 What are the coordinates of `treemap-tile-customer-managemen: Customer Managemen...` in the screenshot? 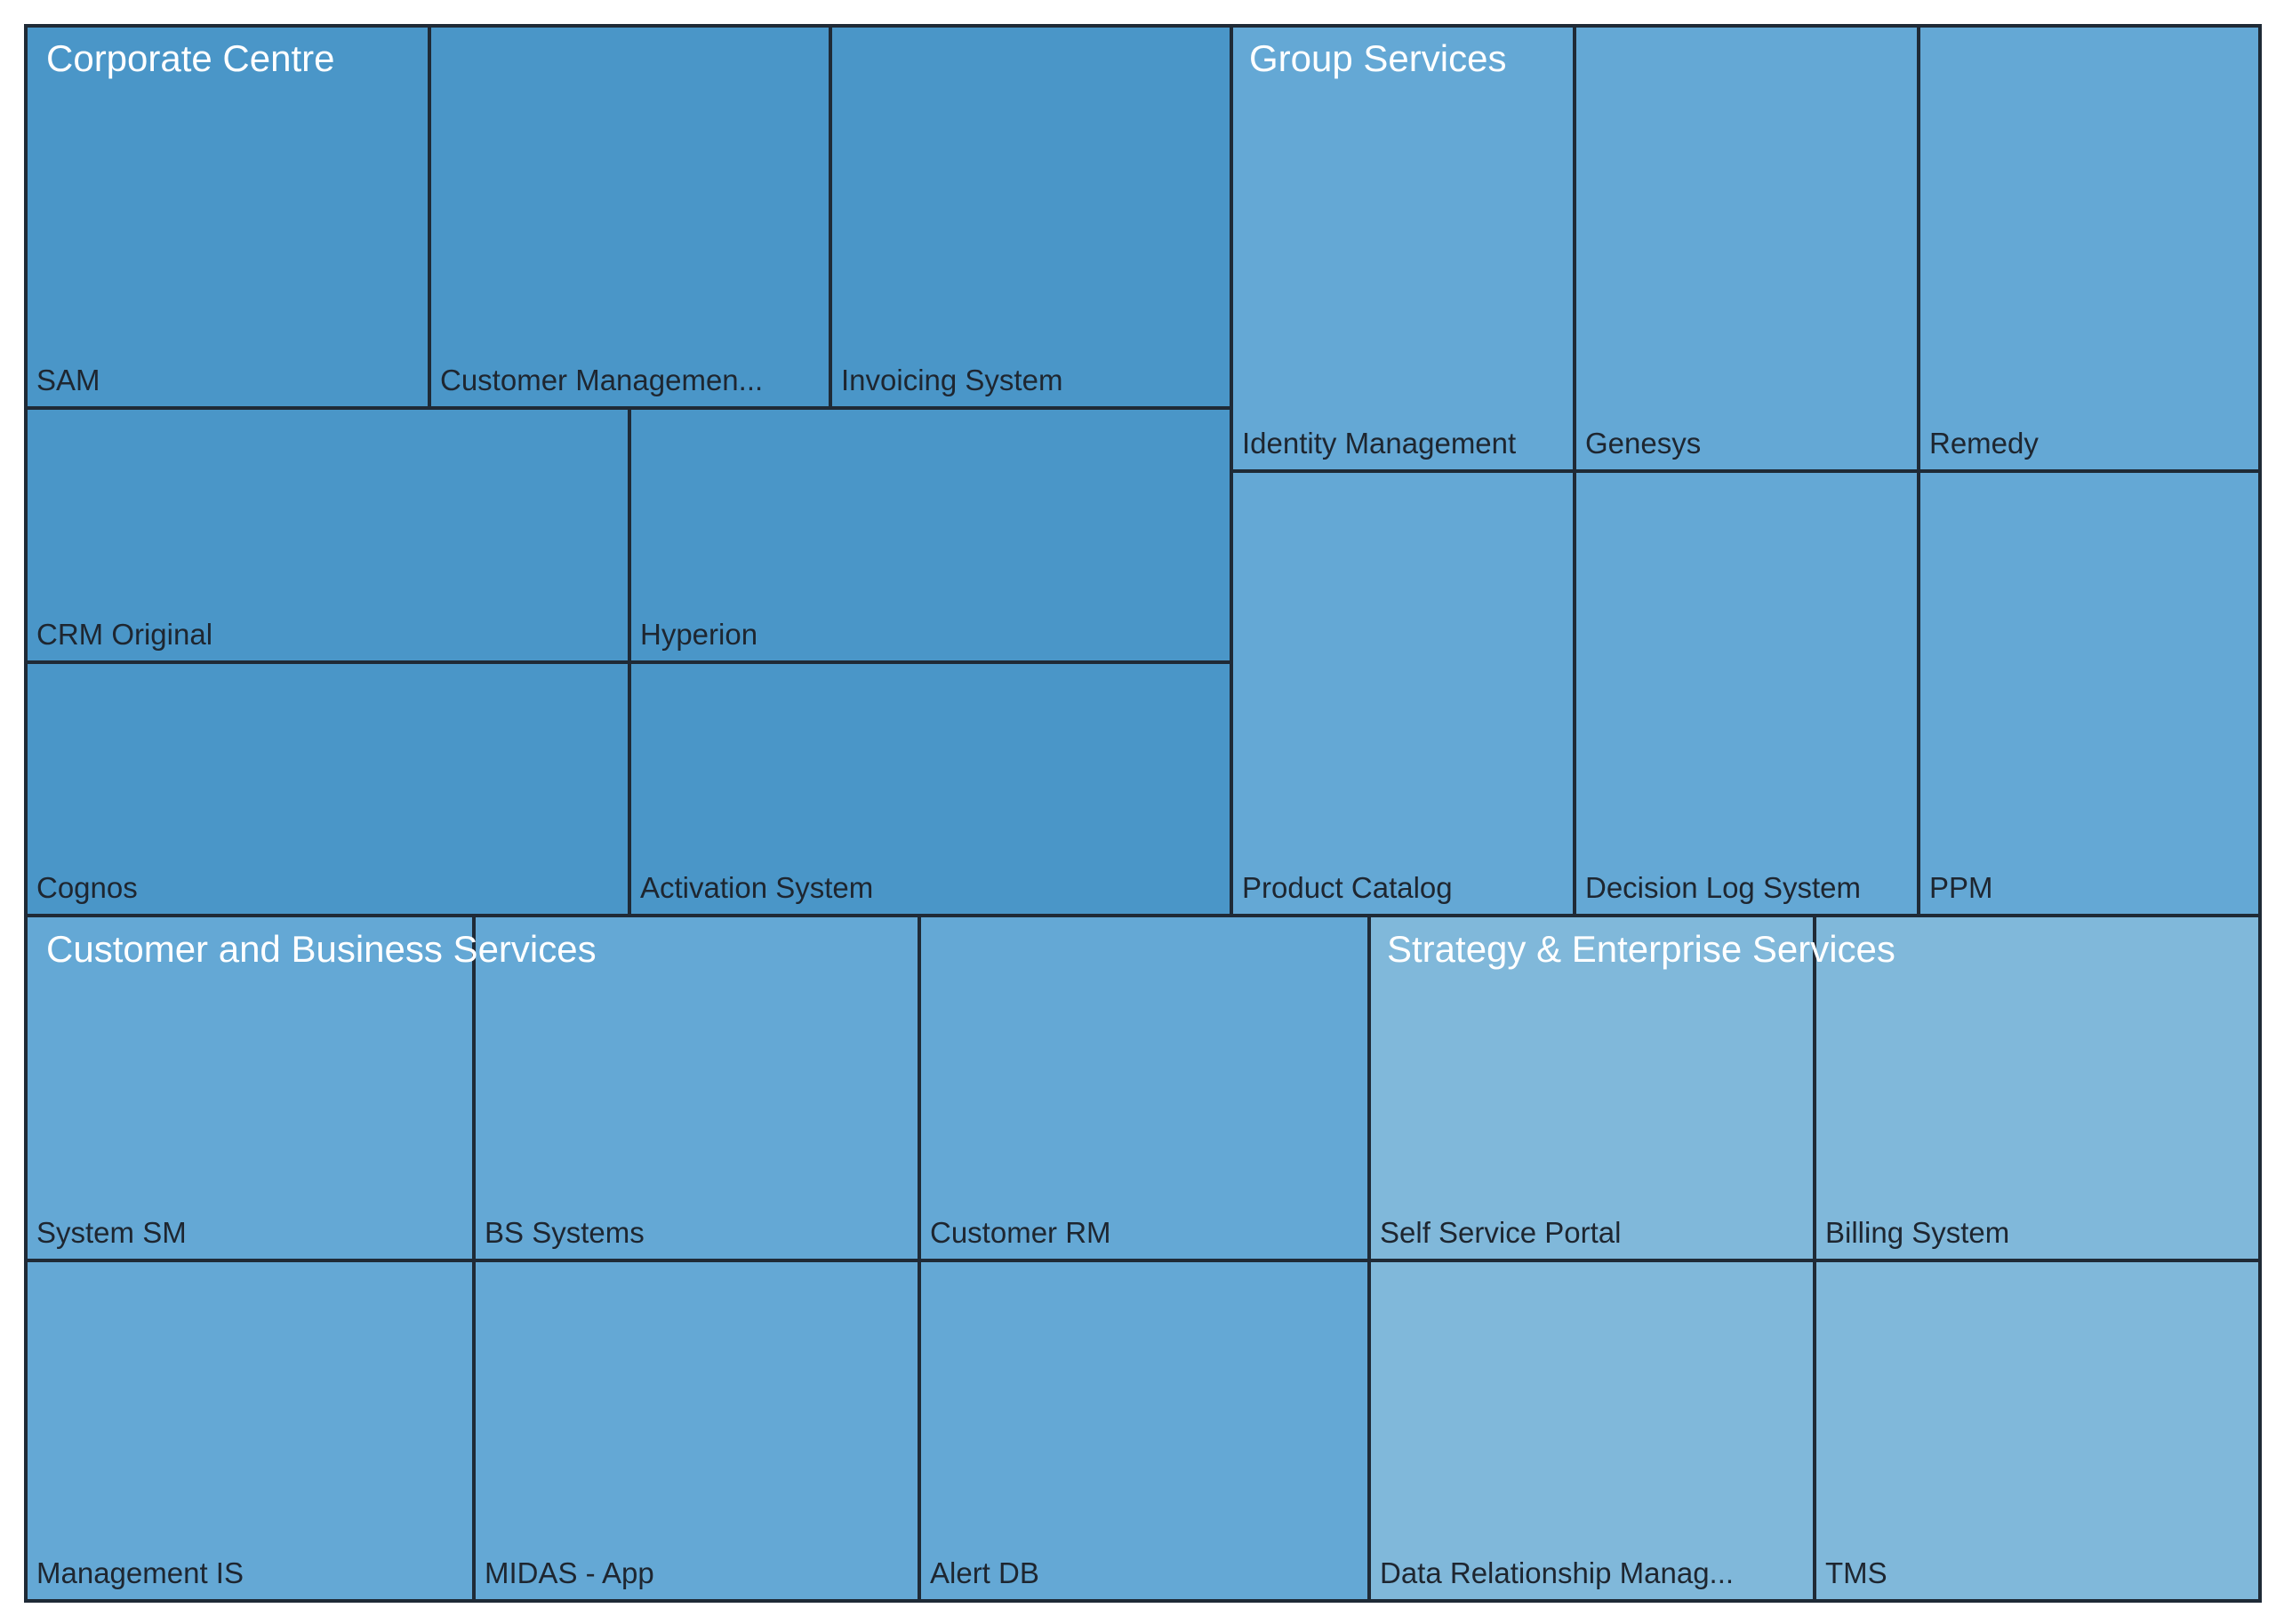 It's located at (630, 217).